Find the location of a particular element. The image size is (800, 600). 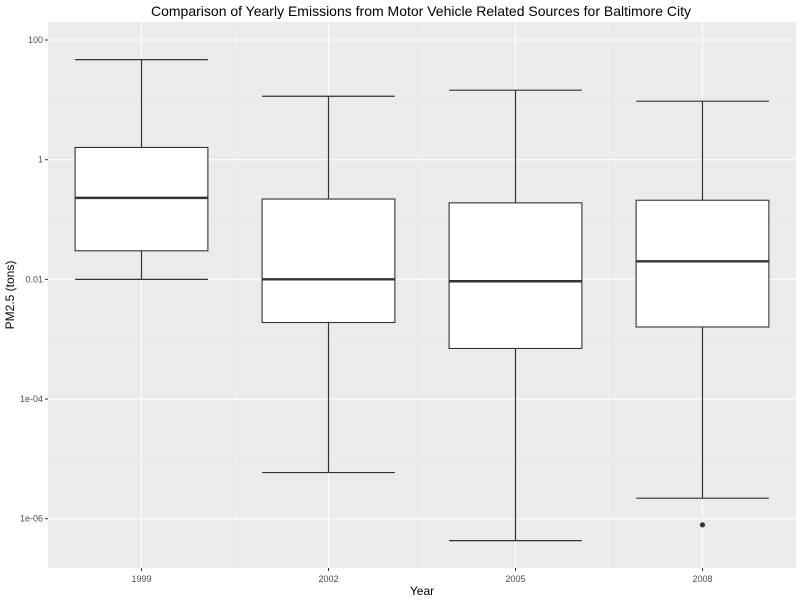

y-tick-label: 1e-04 is located at coordinates (31, 399).